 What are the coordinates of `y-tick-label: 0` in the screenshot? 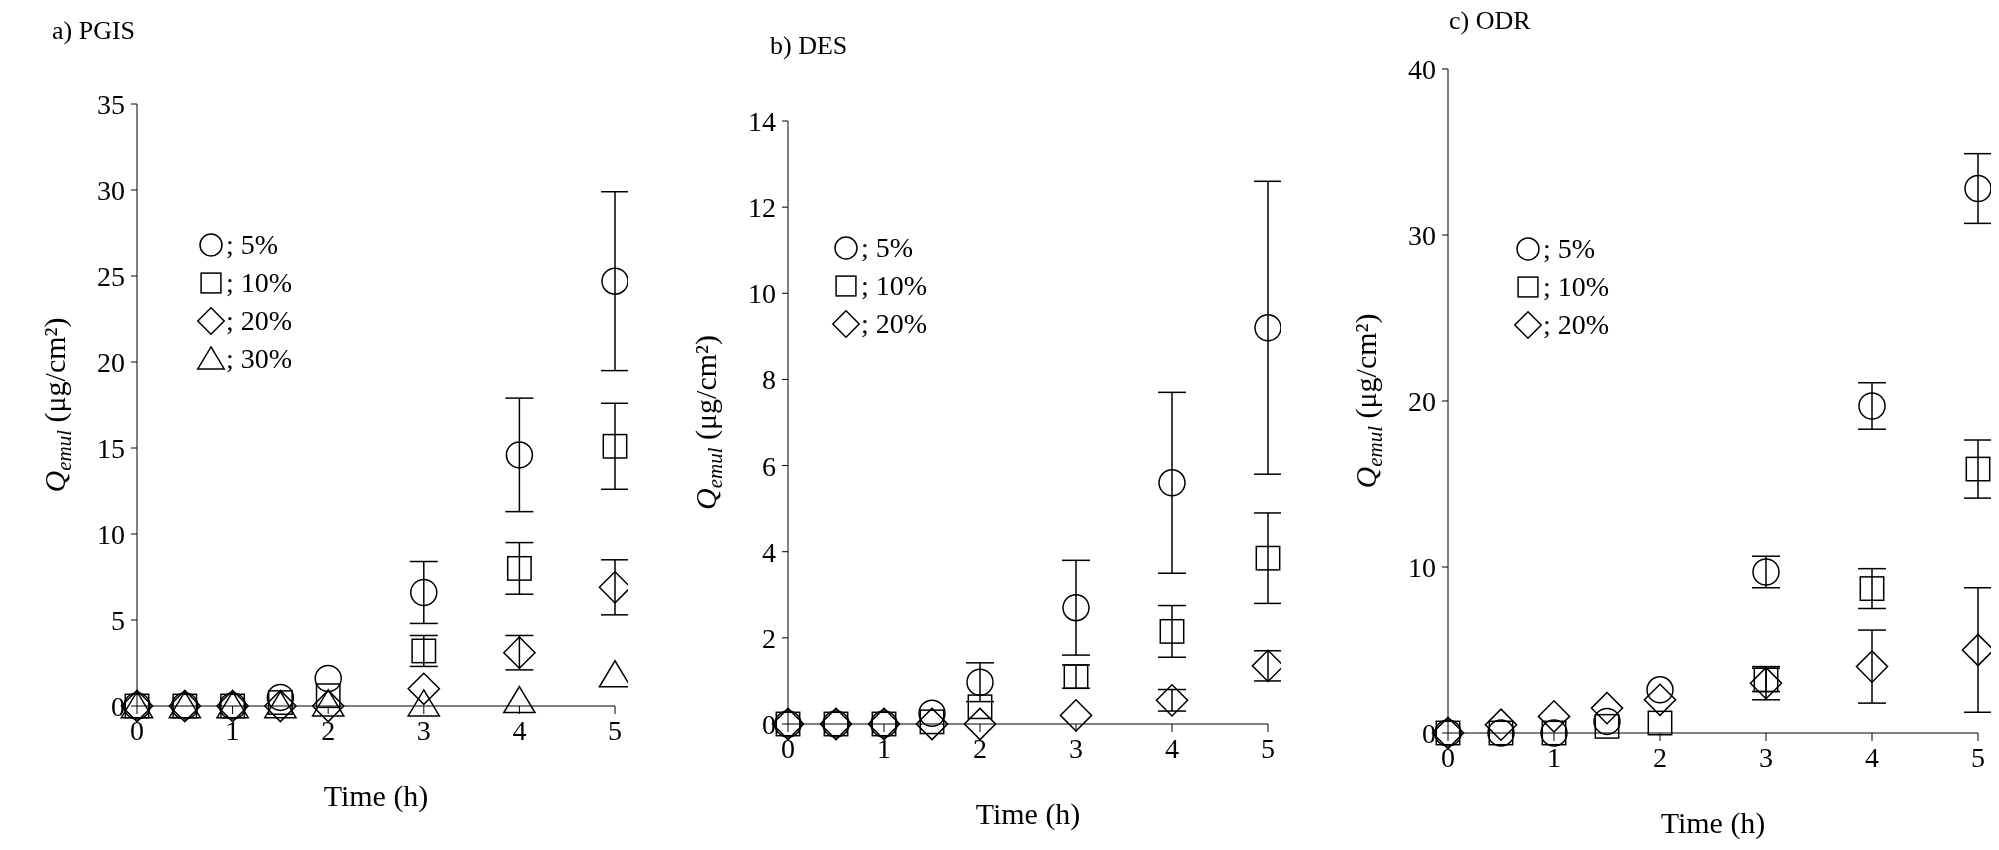 It's located at (118, 706).